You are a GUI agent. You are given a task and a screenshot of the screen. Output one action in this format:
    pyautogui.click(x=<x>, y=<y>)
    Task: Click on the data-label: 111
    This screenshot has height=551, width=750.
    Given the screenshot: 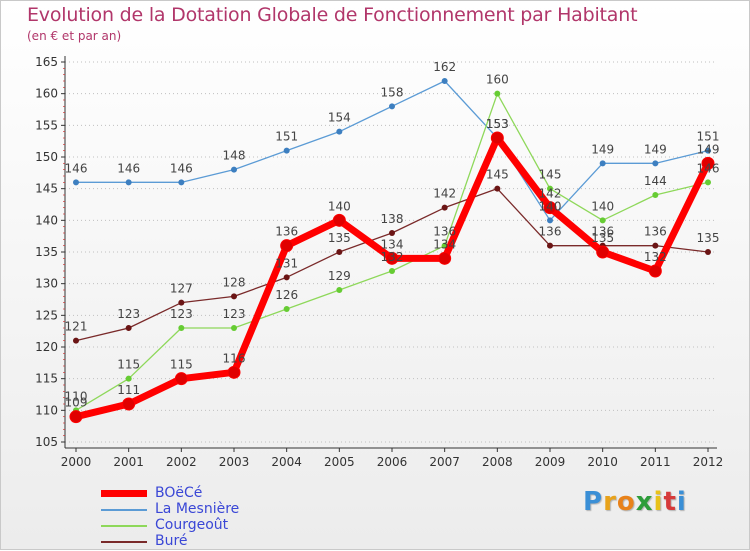 What is the action you would take?
    pyautogui.click(x=128, y=390)
    